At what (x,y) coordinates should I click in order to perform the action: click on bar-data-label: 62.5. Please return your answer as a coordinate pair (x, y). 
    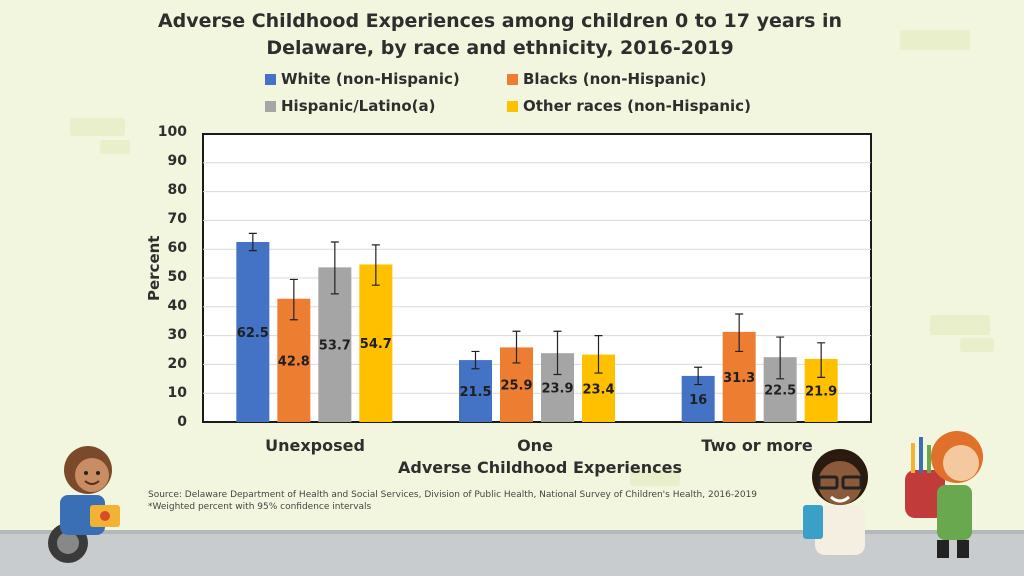
    Looking at the image, I should click on (253, 333).